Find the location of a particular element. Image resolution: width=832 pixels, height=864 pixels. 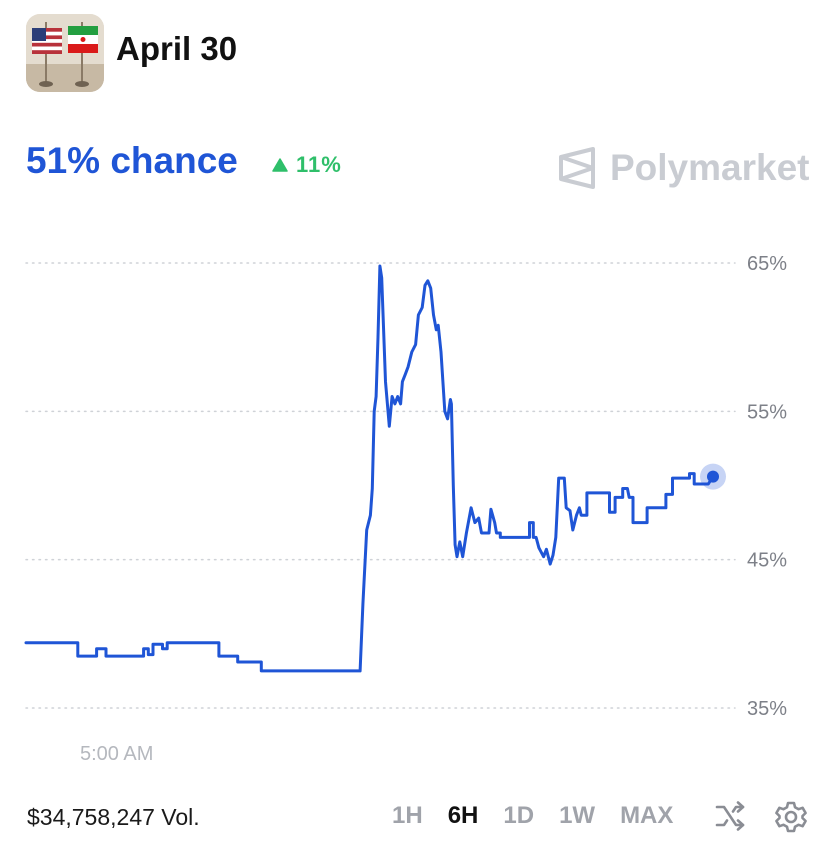

y-tick-label: 55% is located at coordinates (767, 412).